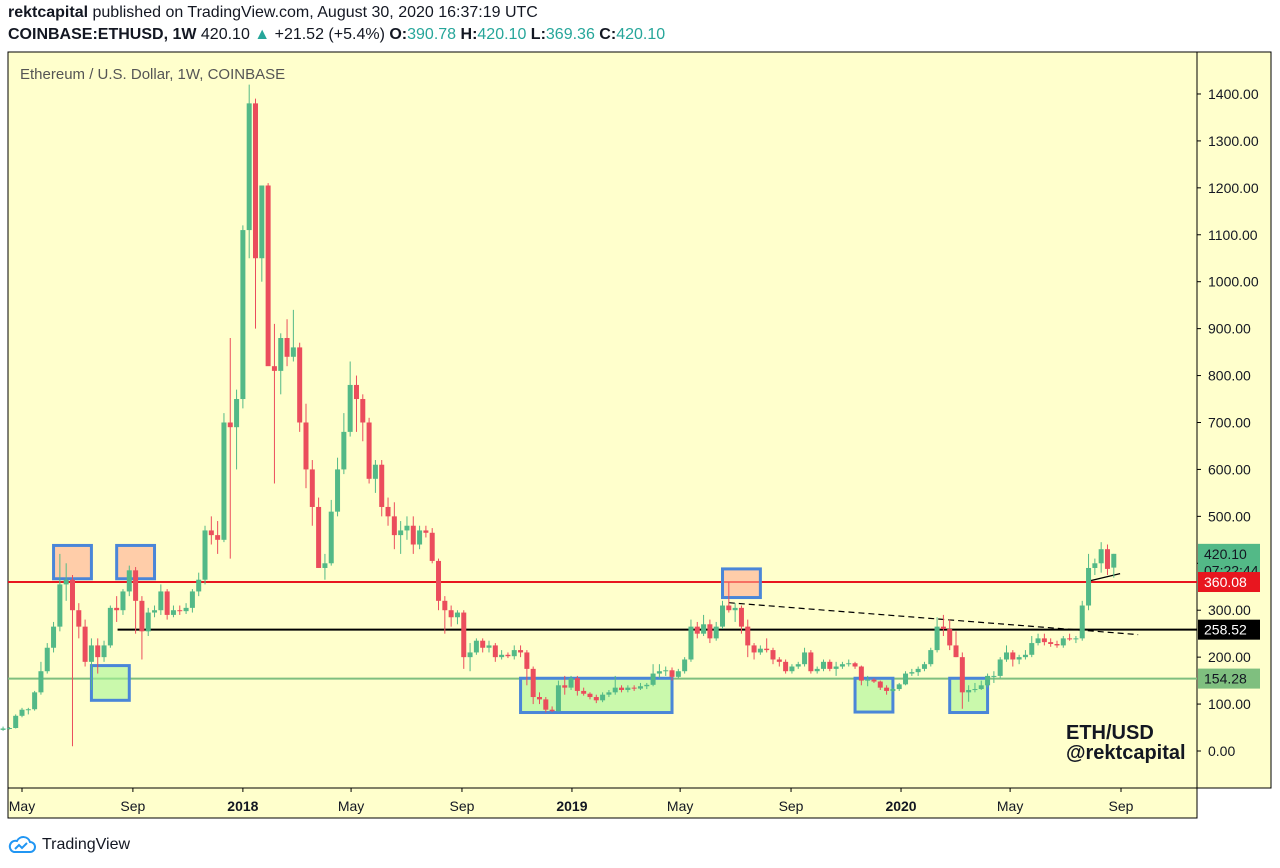  Describe the element at coordinates (1234, 420) in the screenshot. I see `price-axis` at that location.